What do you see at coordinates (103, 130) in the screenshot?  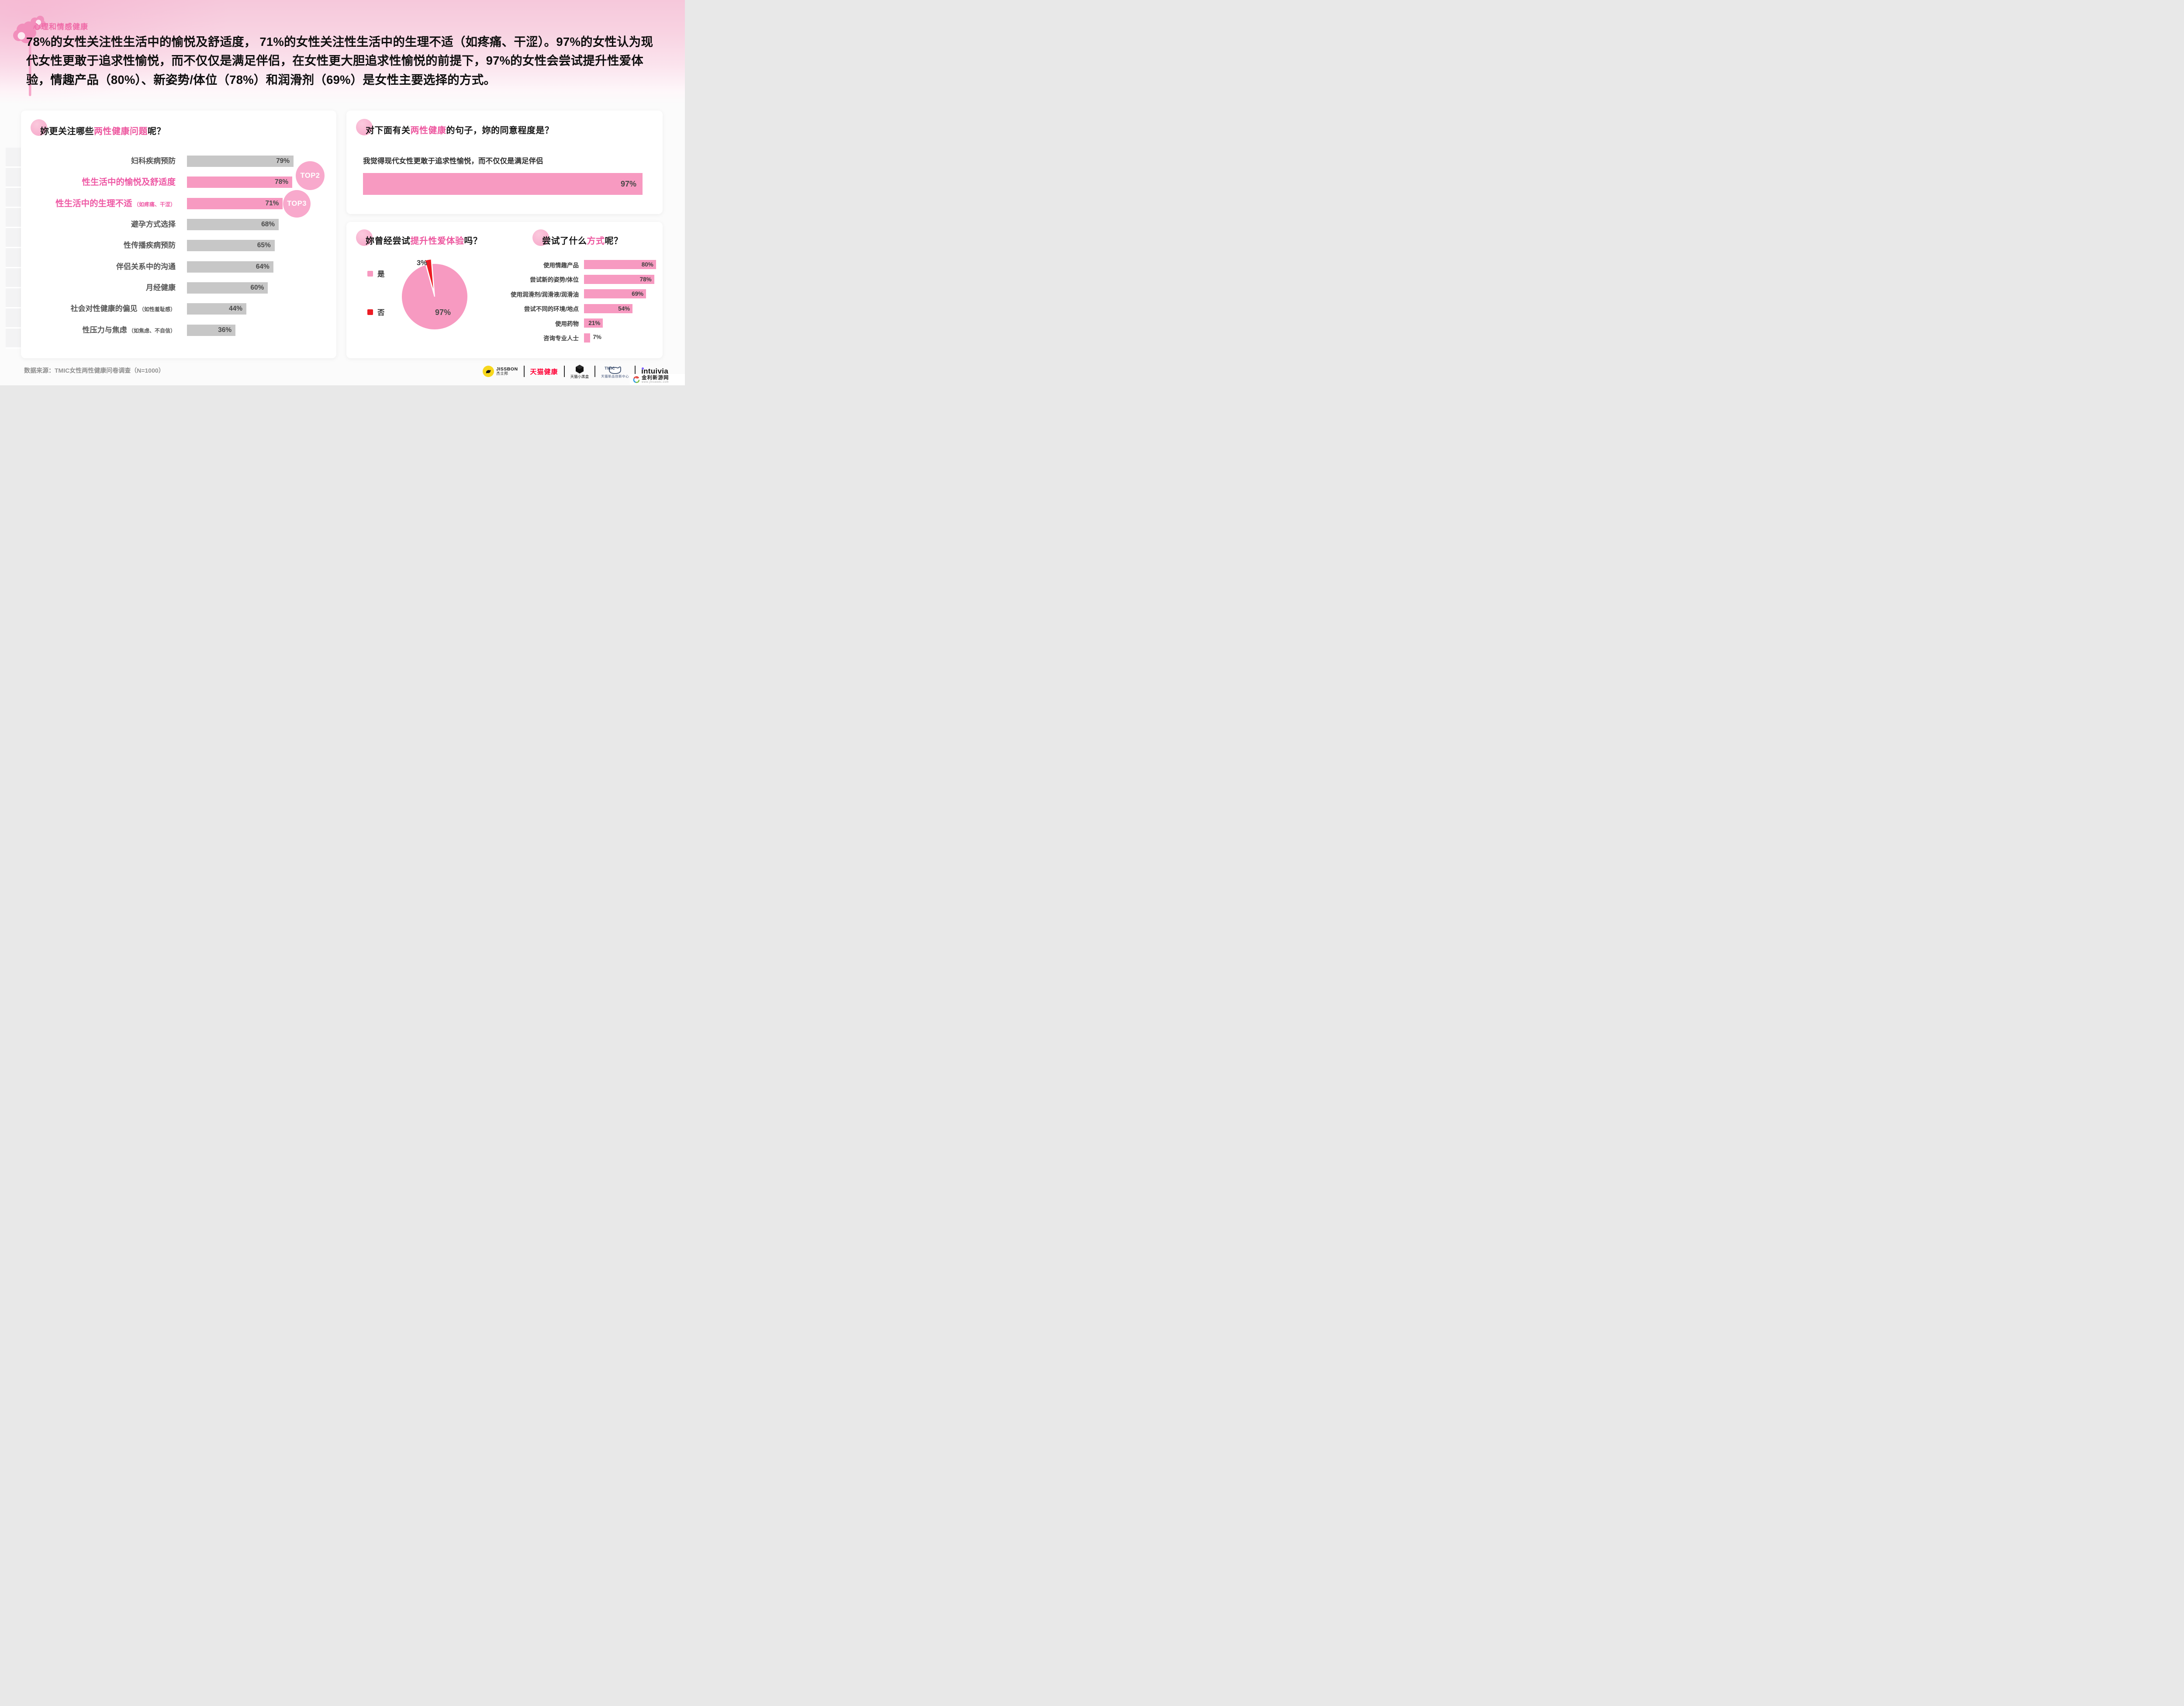 I see `concerns-title: 妳更关注哪些两性健康问题呢？` at bounding box center [103, 130].